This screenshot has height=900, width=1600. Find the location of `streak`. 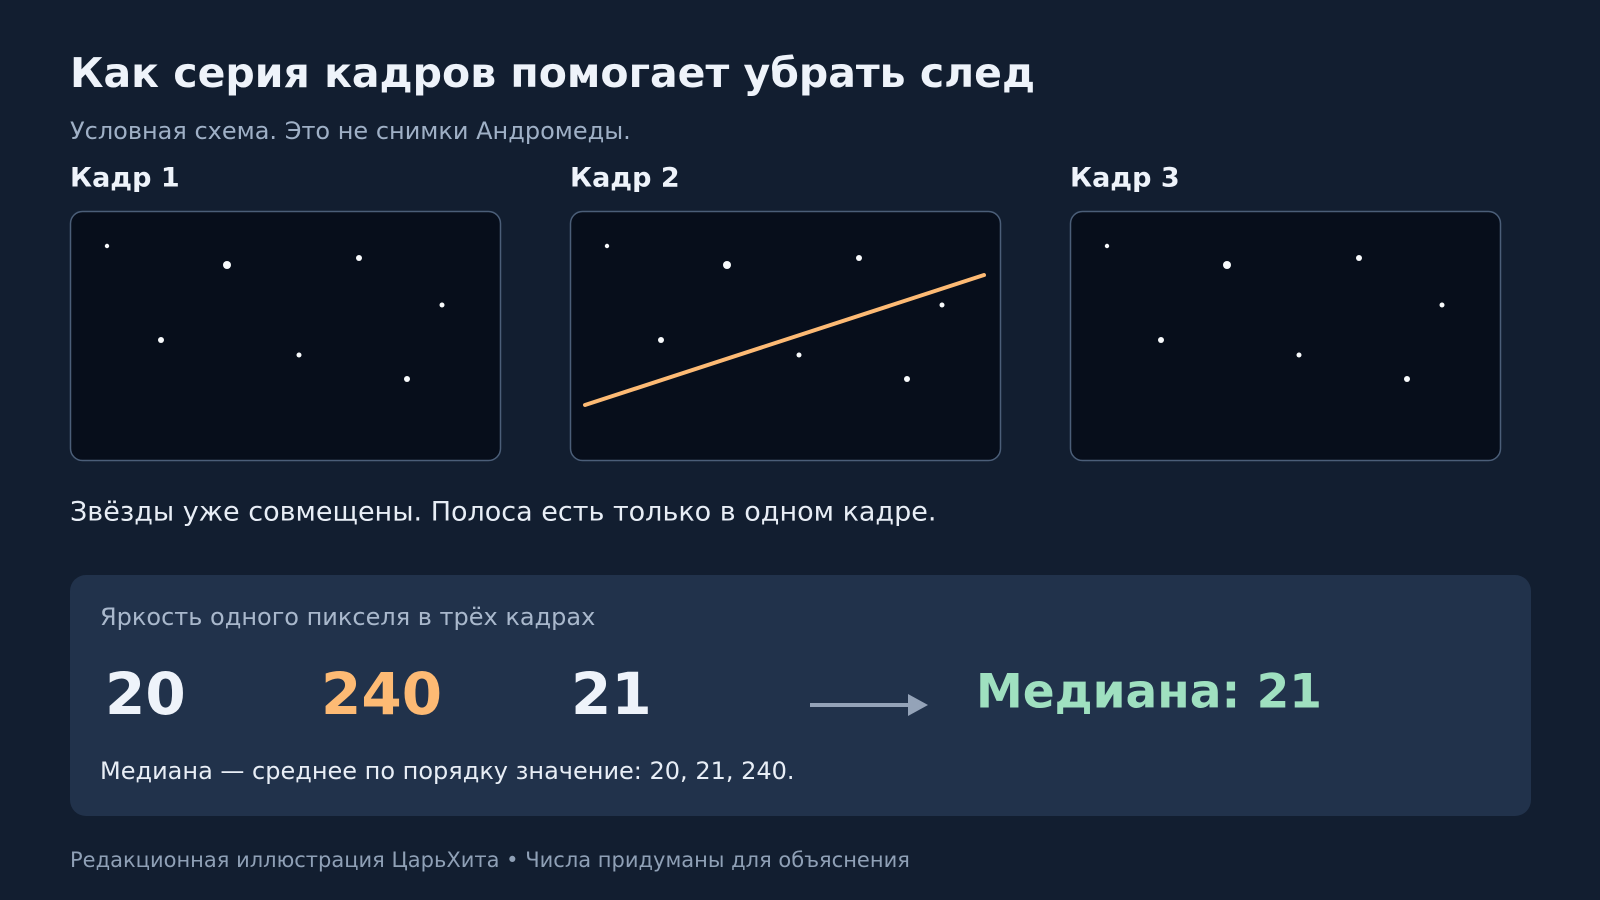

streak is located at coordinates (784, 340).